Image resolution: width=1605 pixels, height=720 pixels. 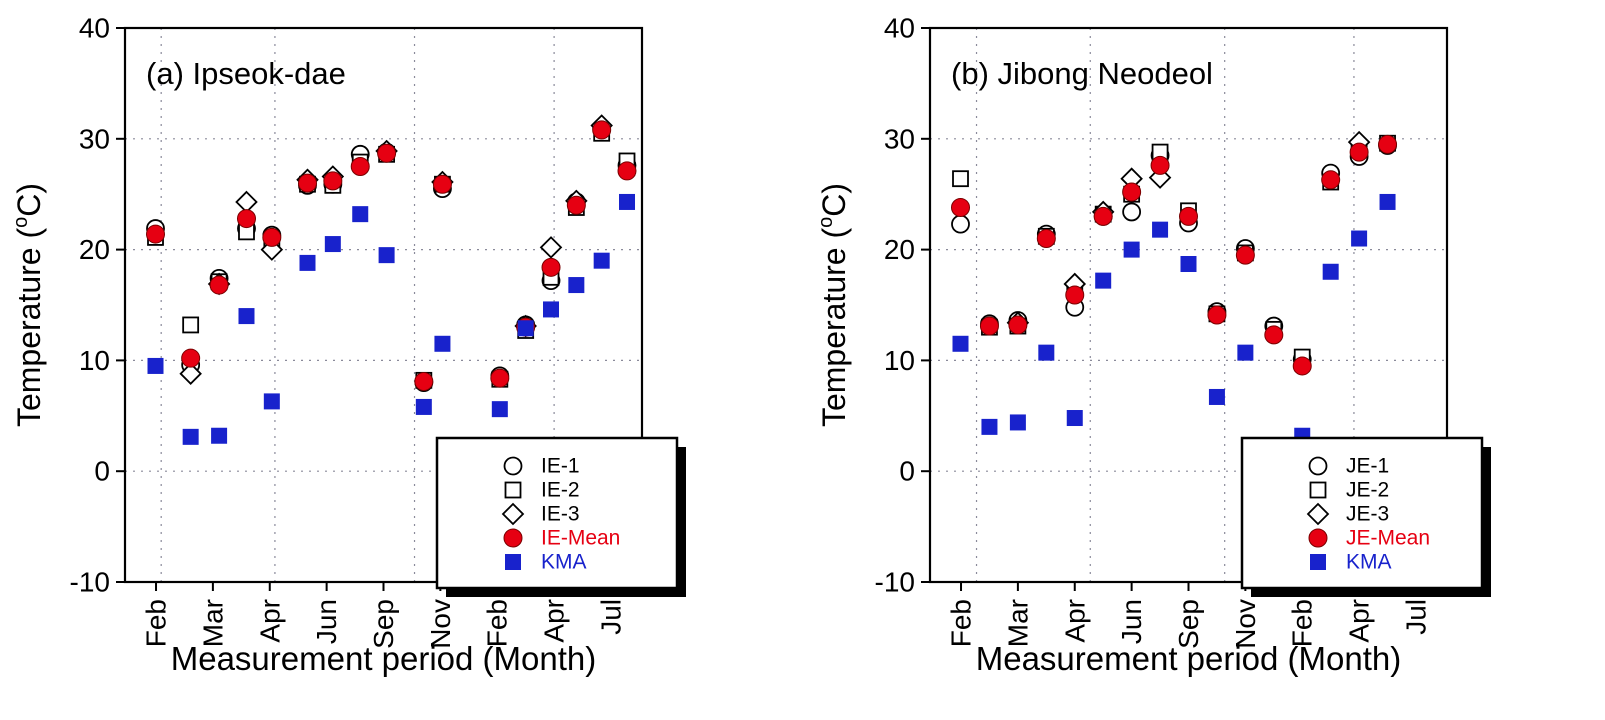 What do you see at coordinates (391, 319) in the screenshot?
I see `series-KMA` at bounding box center [391, 319].